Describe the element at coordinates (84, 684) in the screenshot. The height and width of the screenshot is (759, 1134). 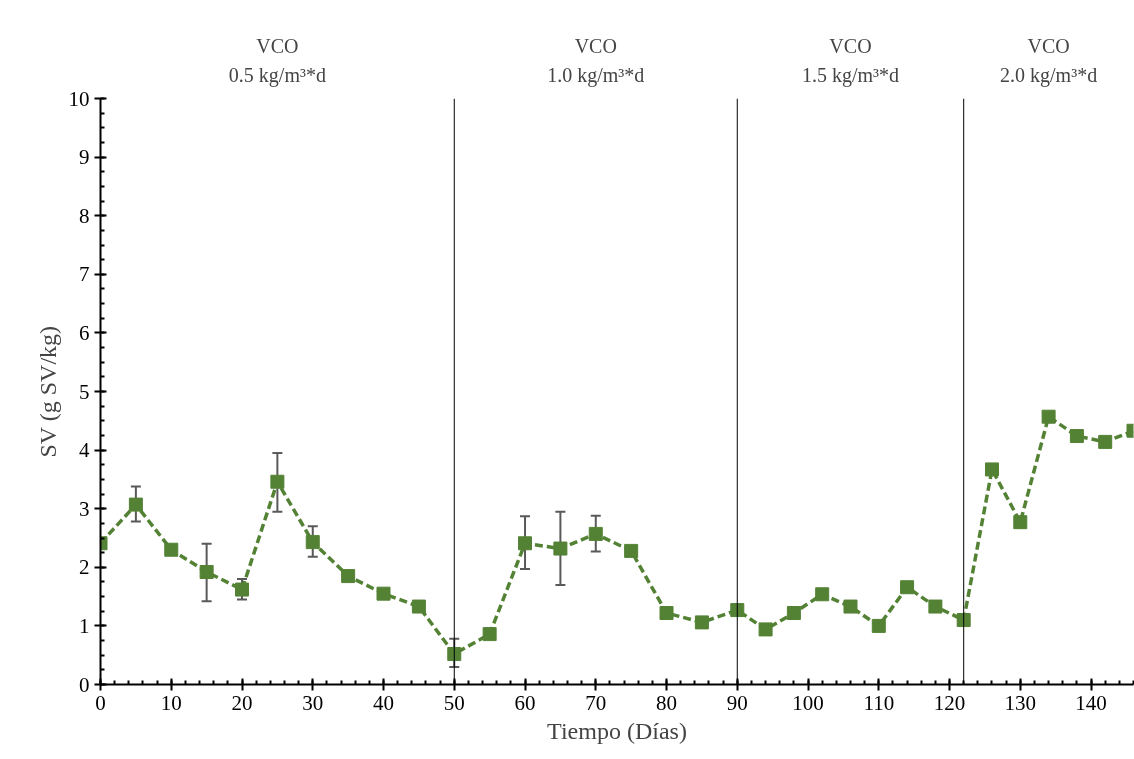
I see `y-tick-label: 0` at that location.